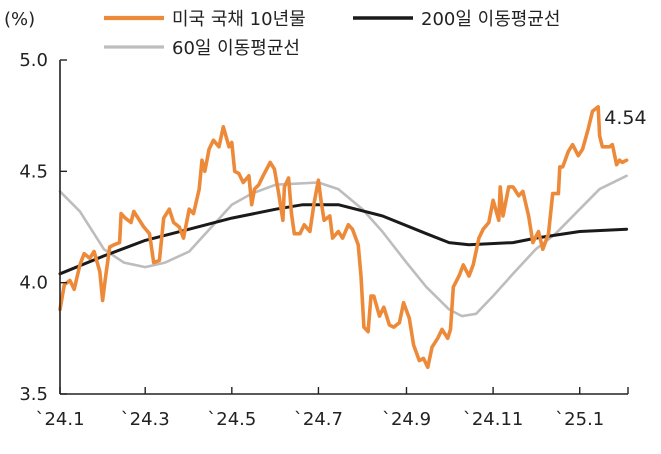  Describe the element at coordinates (239, 19) in the screenshot. I see `legend-label-1: 미국 국채 10년물` at that location.